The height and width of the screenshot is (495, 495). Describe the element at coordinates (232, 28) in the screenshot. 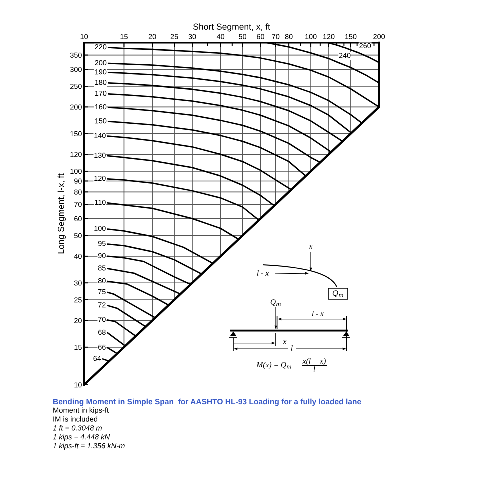

I see `x-axis-title: Short Segment, x, ft` at that location.